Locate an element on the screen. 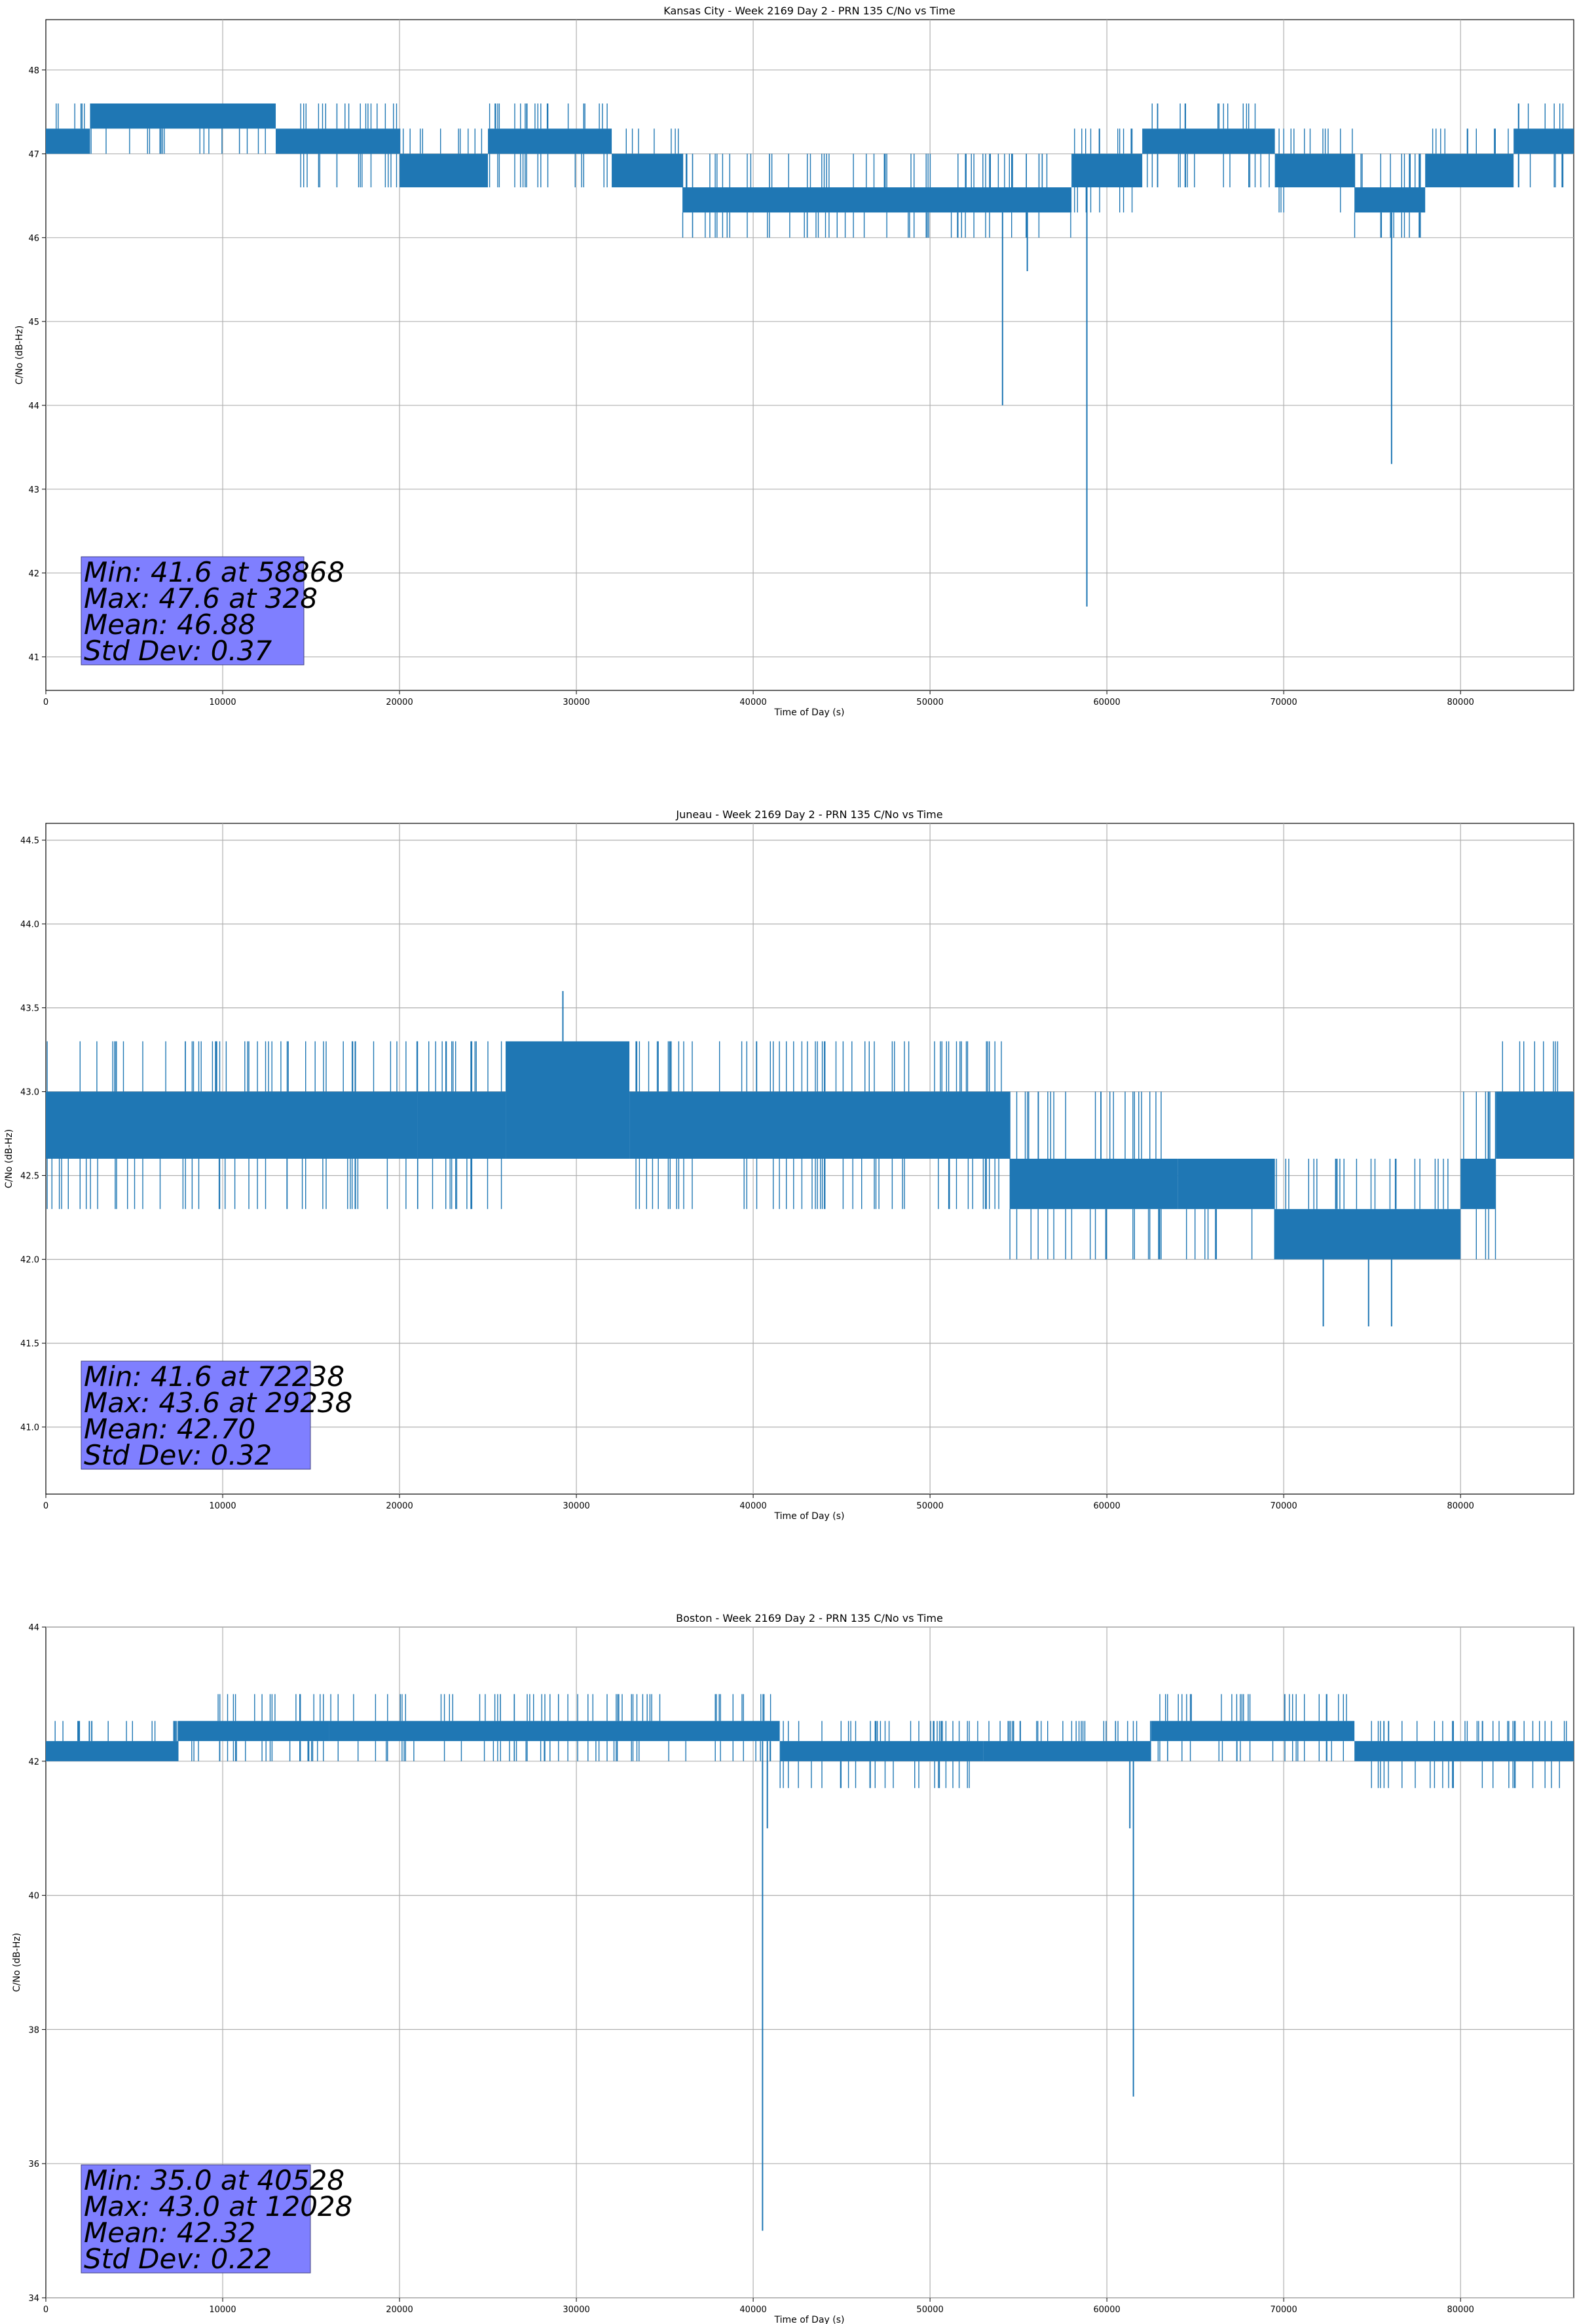 This screenshot has width=1577, height=2324. stats-min: Min: 35.0 at 40528 is located at coordinates (214, 2180).